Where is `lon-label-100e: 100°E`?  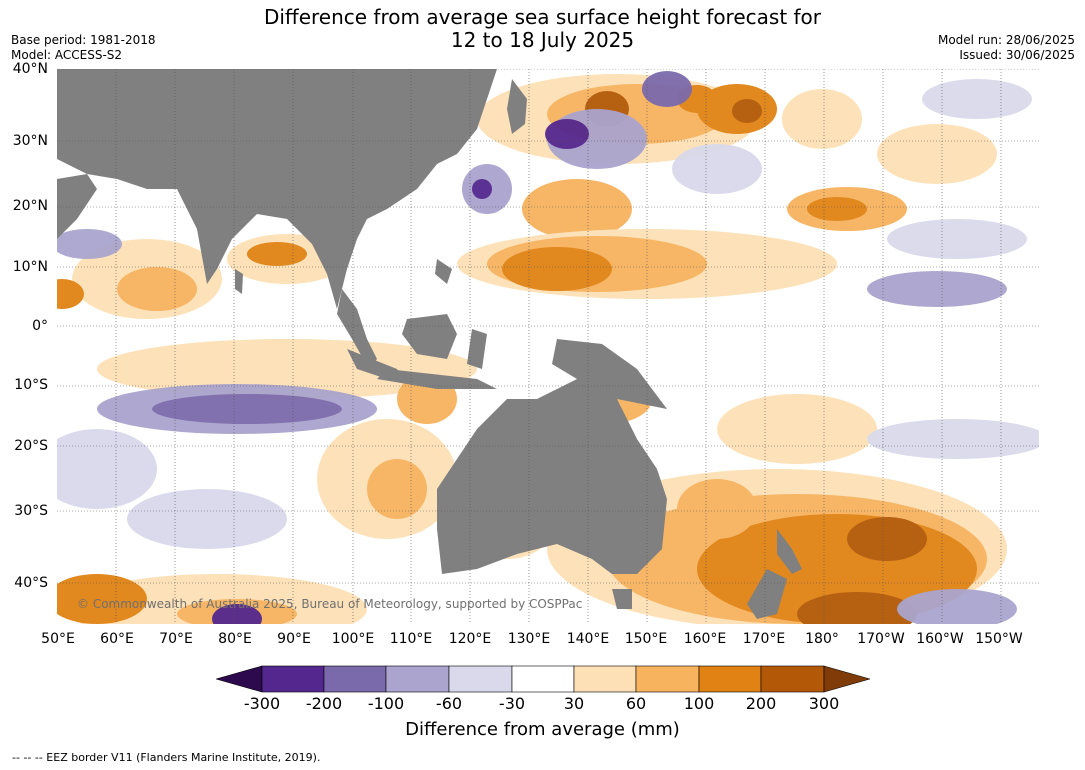 lon-label-100e: 100°E is located at coordinates (353, 639).